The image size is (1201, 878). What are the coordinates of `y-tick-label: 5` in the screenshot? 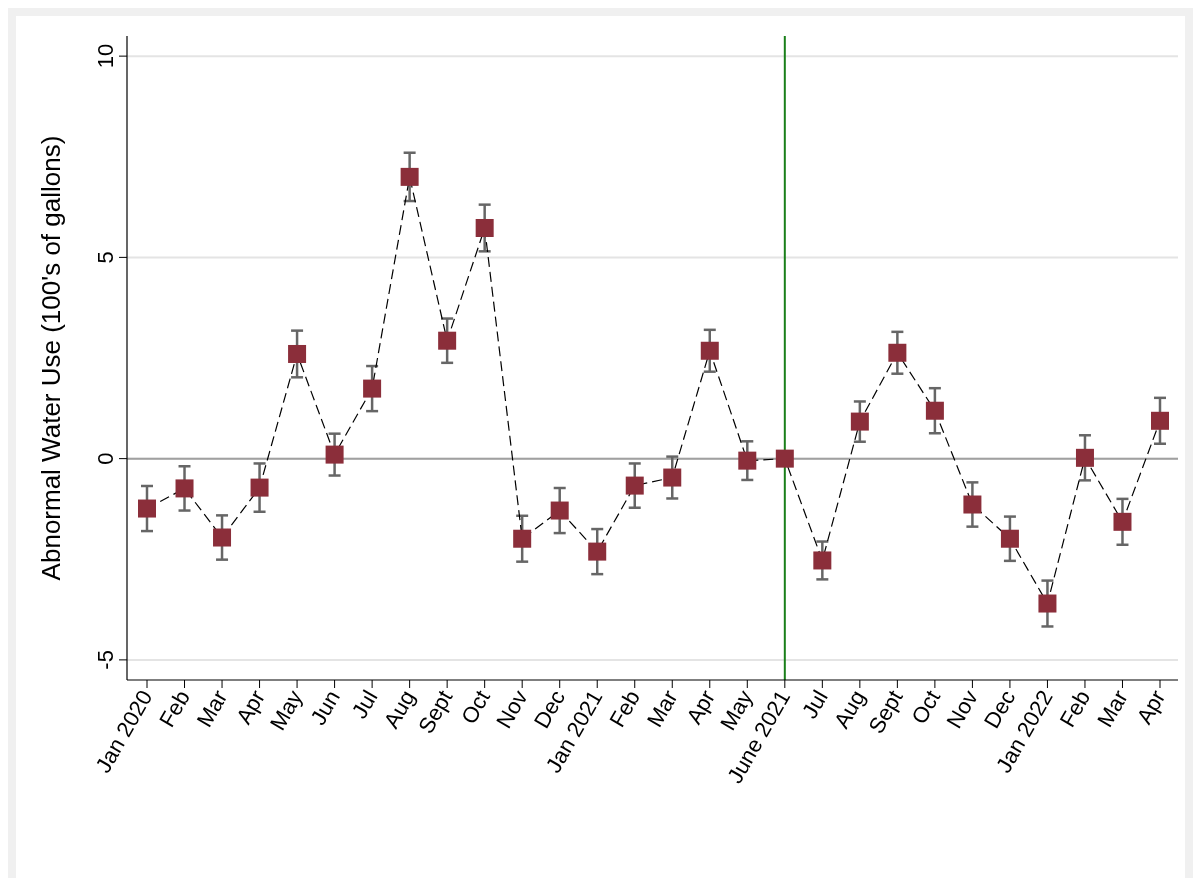 It's located at (105, 257).